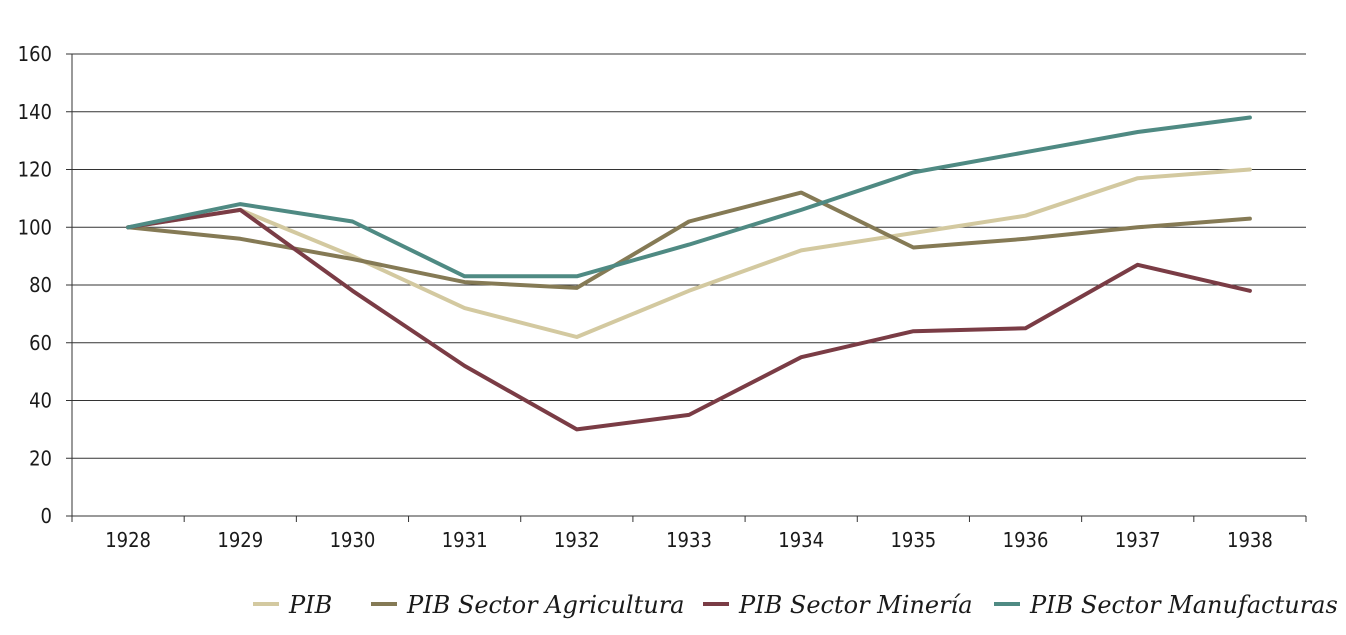 Image resolution: width=1346 pixels, height=635 pixels. Describe the element at coordinates (35, 227) in the screenshot. I see `y-tick-label: 100` at that location.